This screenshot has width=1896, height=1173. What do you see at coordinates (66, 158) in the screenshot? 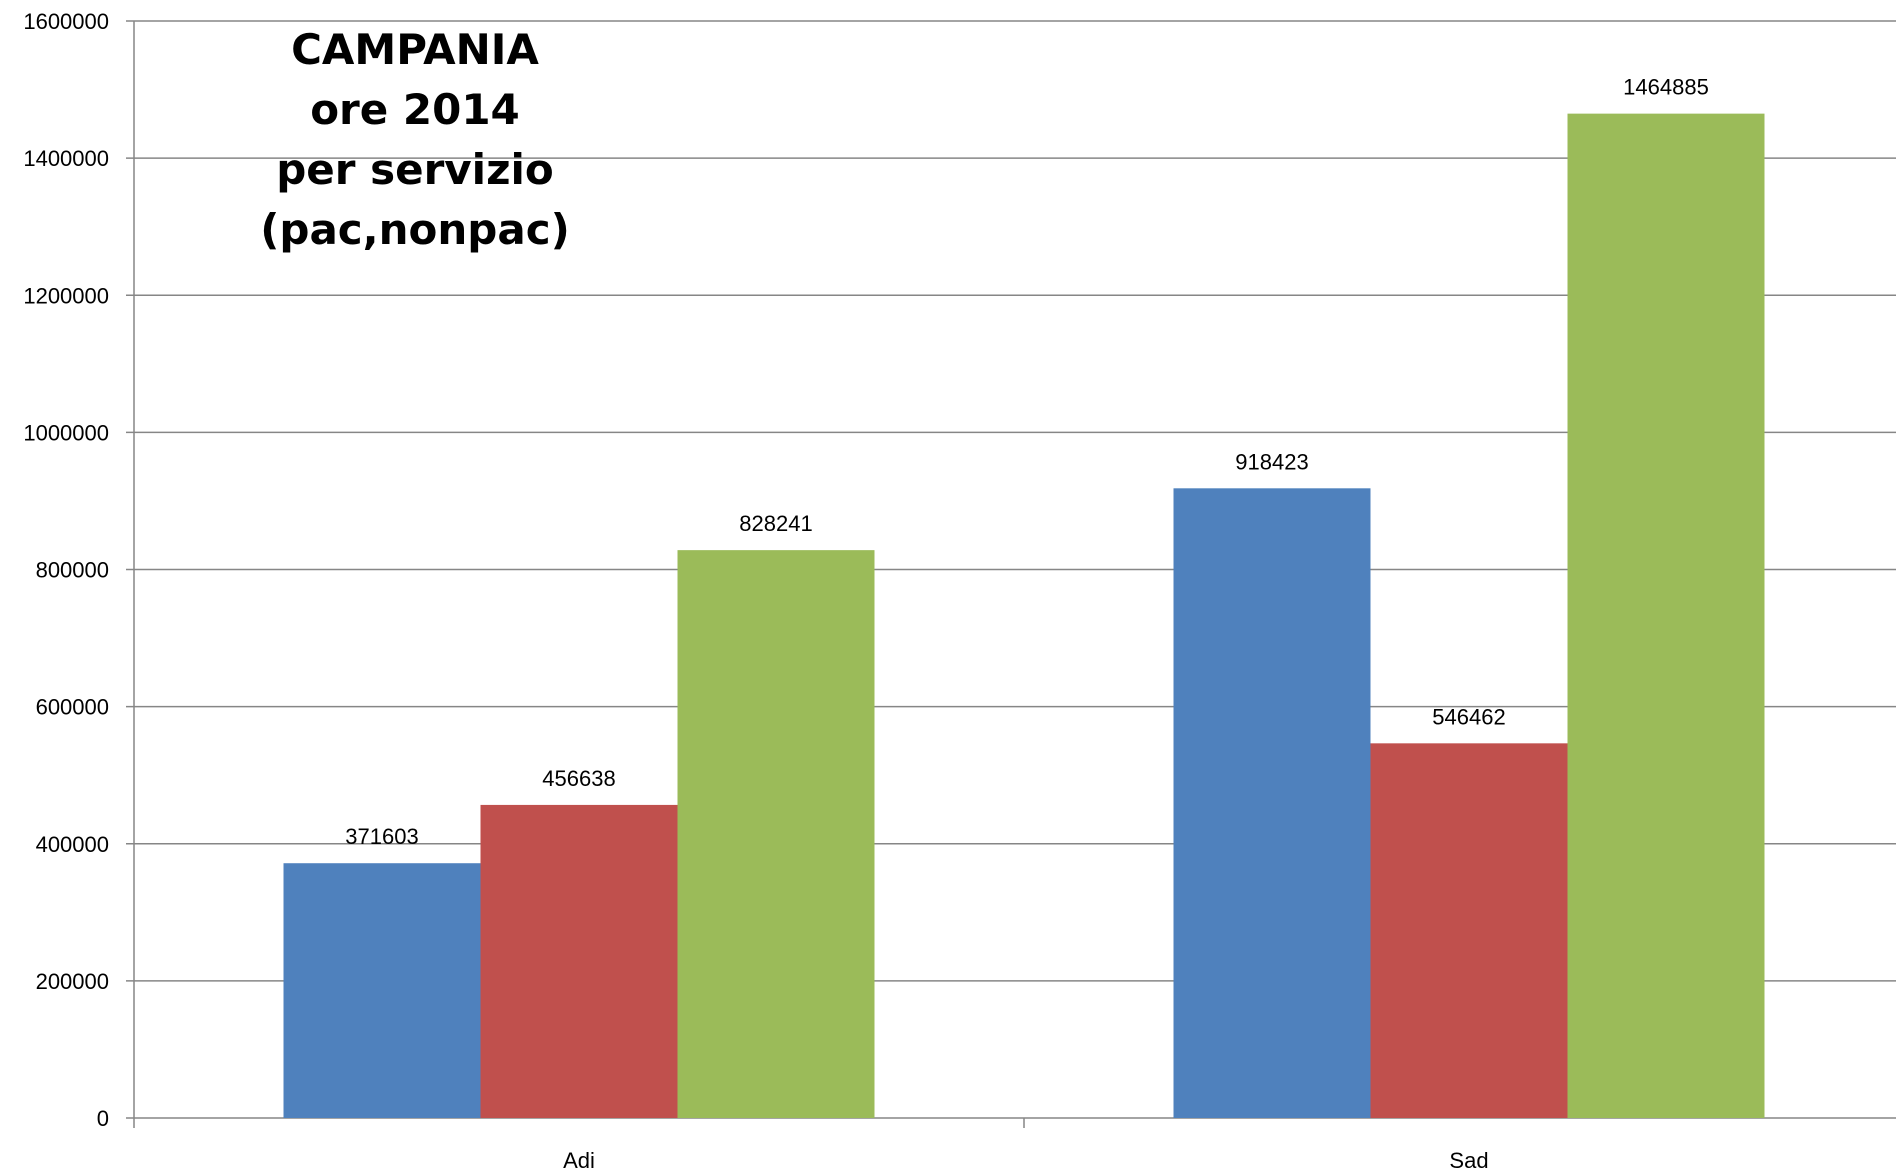
I see `y-tick-label: 1400000` at bounding box center [66, 158].